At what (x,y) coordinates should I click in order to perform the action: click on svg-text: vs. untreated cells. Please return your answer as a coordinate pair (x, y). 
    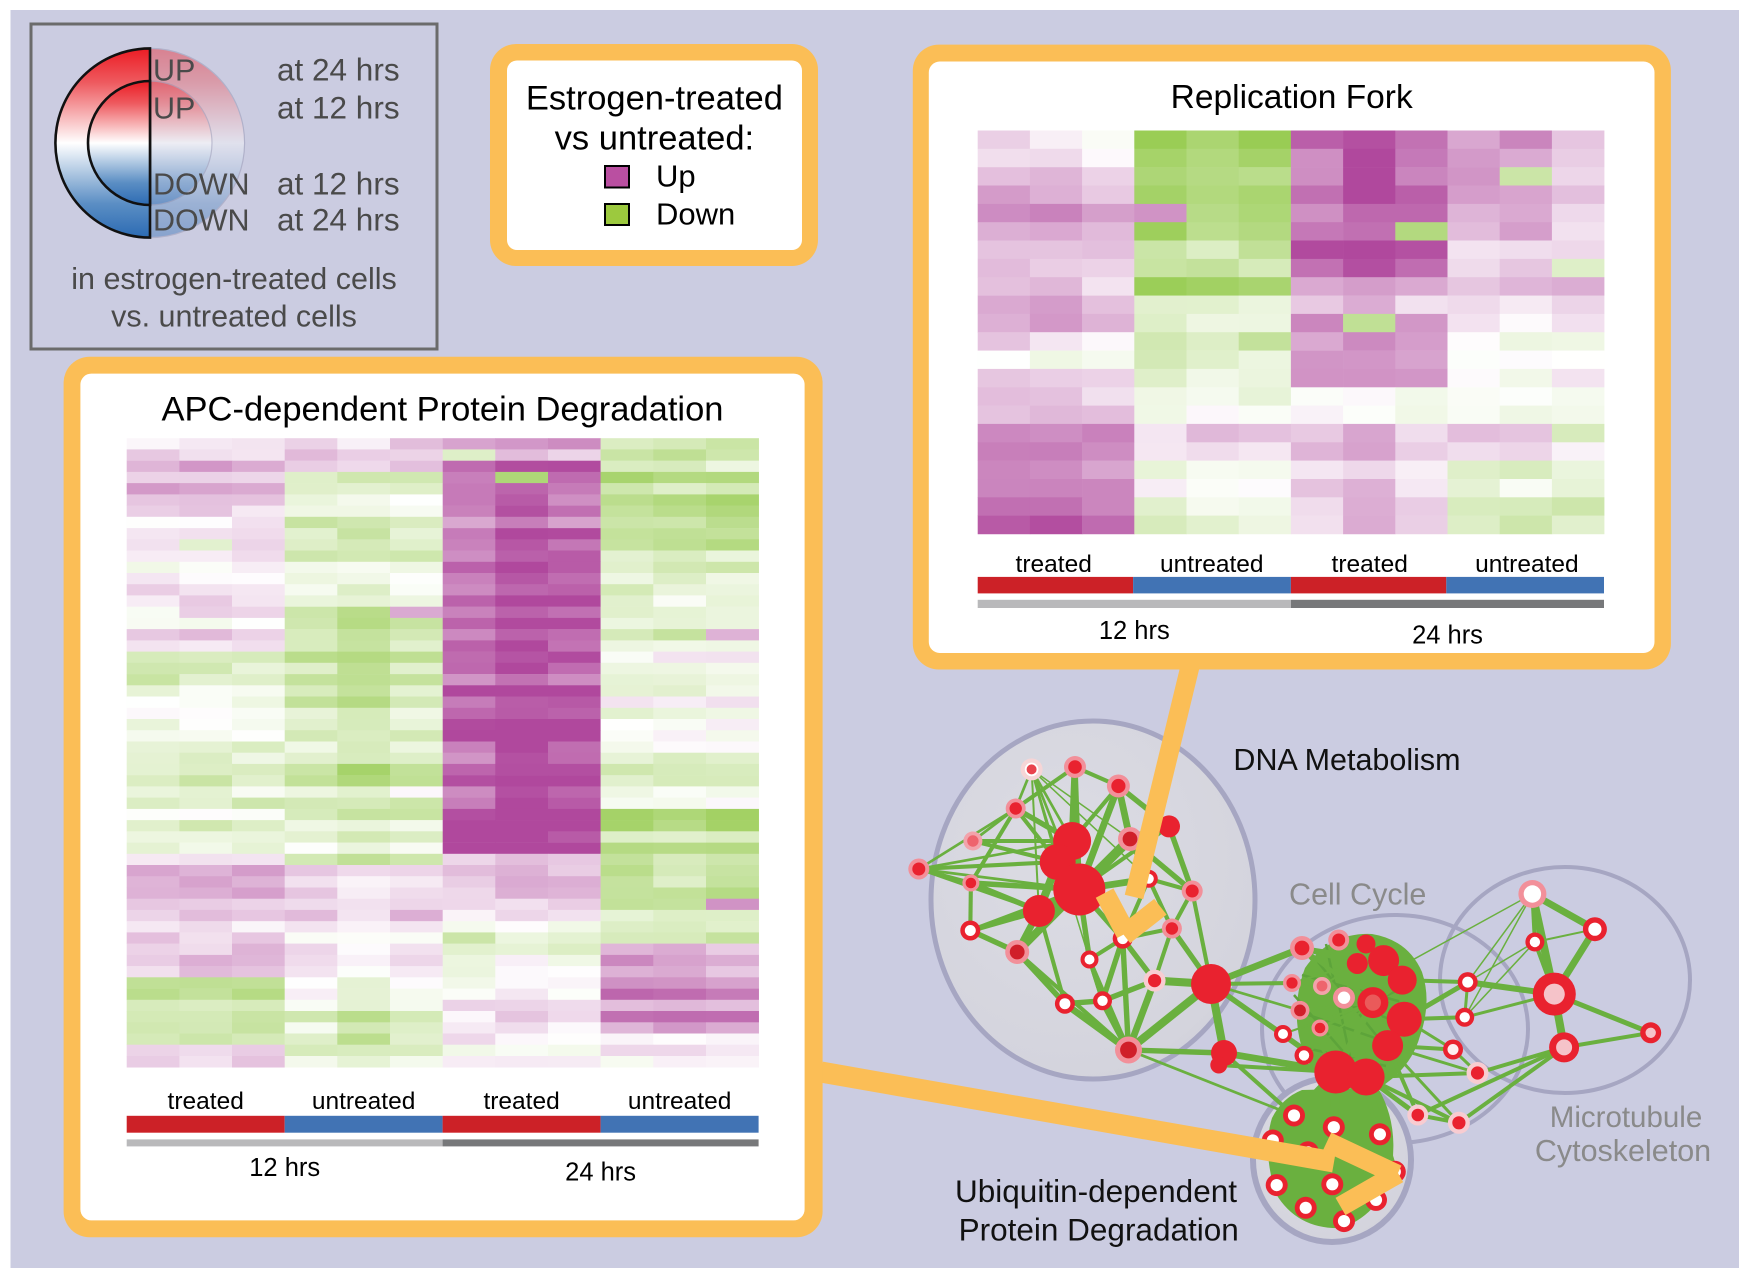
    Looking at the image, I should click on (234, 317).